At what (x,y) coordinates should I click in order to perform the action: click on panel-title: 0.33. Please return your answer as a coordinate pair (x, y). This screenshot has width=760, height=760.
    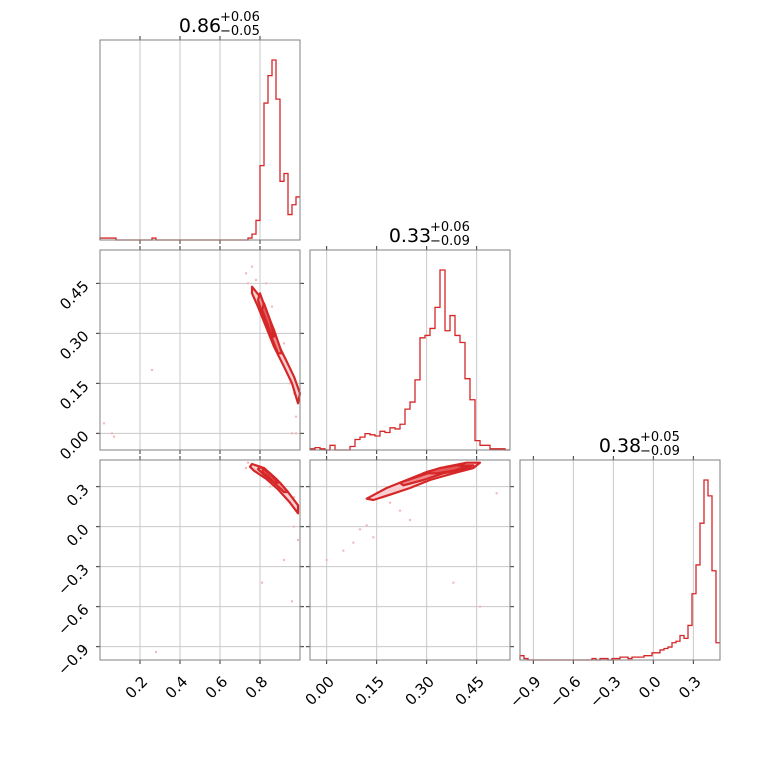
    Looking at the image, I should click on (410, 236).